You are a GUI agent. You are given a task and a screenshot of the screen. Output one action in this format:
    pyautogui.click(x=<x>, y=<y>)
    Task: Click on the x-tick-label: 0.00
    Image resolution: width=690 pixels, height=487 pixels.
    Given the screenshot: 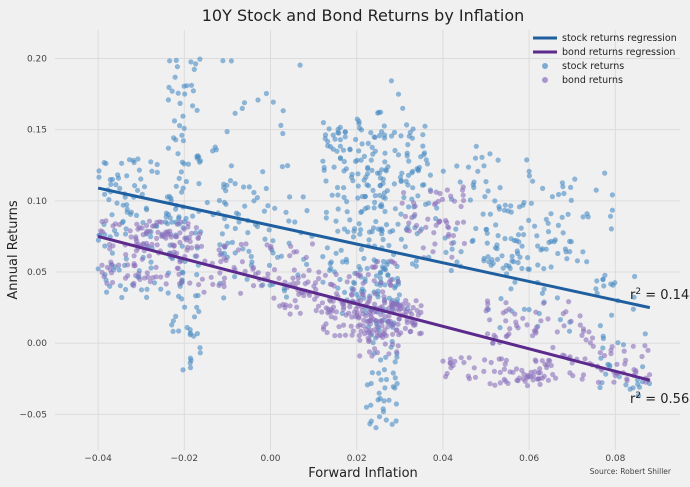 What is the action you would take?
    pyautogui.click(x=270, y=459)
    